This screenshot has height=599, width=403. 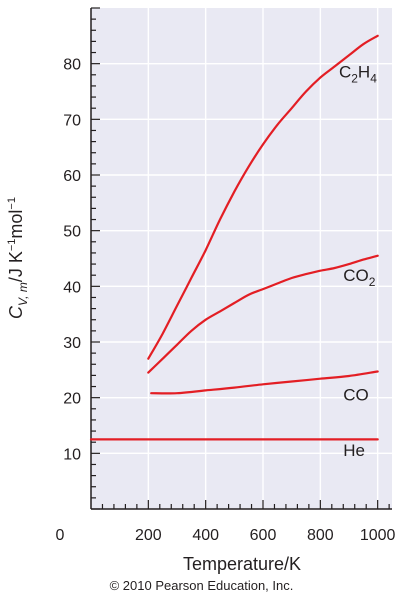 I want to click on x-tick-label: 200, so click(x=148, y=535).